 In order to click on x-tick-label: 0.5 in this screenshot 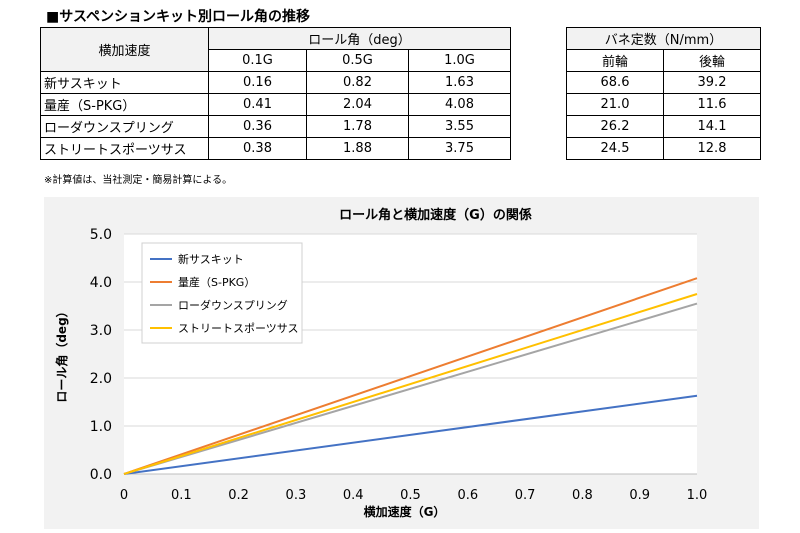, I will do `click(410, 495)`.